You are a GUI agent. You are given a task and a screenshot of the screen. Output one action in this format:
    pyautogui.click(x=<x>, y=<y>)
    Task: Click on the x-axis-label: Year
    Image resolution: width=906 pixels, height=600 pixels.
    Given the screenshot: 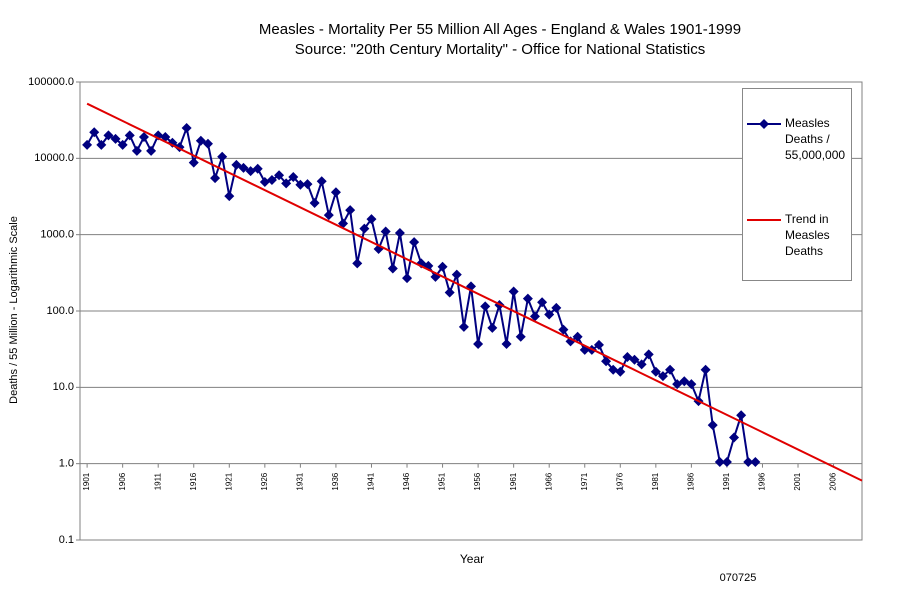 What is the action you would take?
    pyautogui.click(x=472, y=559)
    